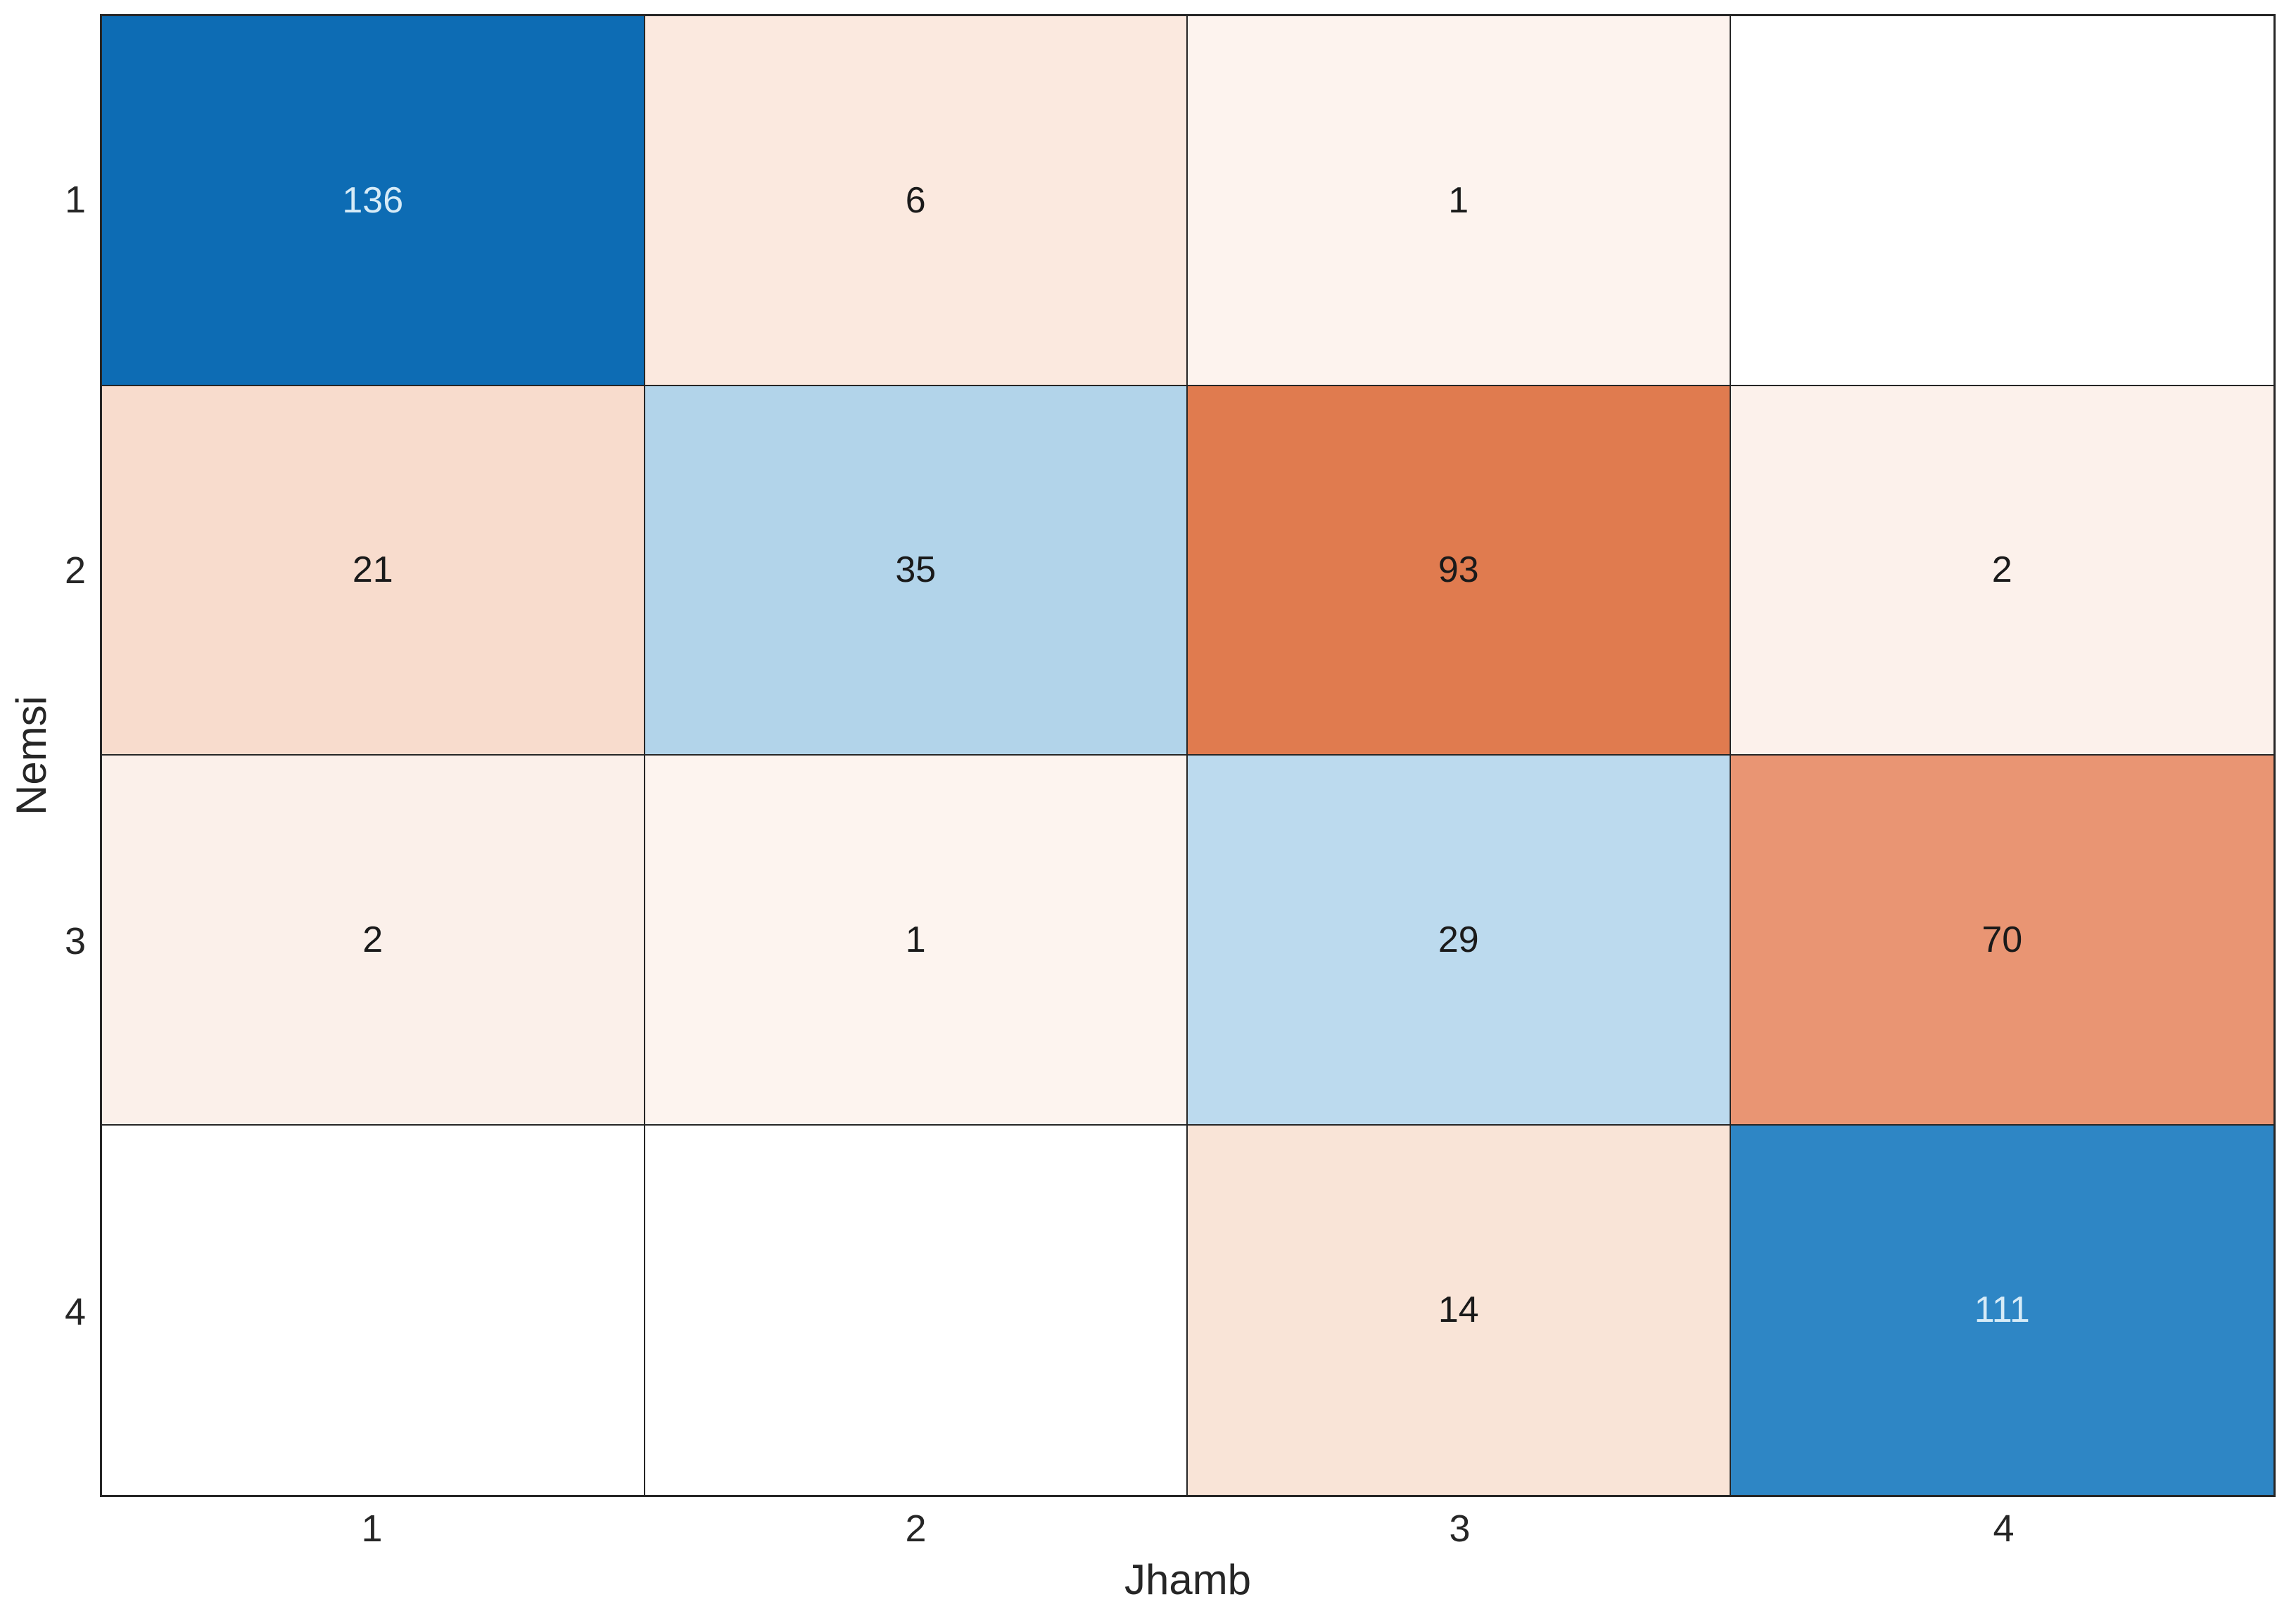 This screenshot has height=1618, width=2296. I want to click on y-axis-tick-labels: 1 2 3 4, so click(43, 755).